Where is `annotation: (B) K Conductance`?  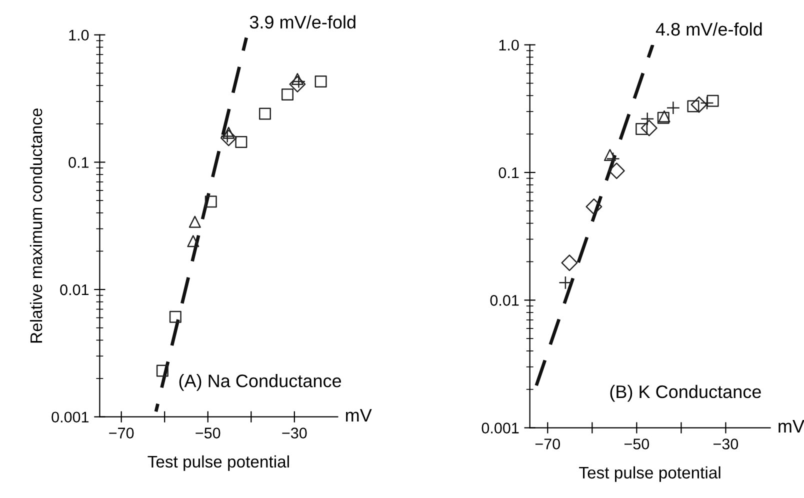 annotation: (B) K Conductance is located at coordinates (685, 393).